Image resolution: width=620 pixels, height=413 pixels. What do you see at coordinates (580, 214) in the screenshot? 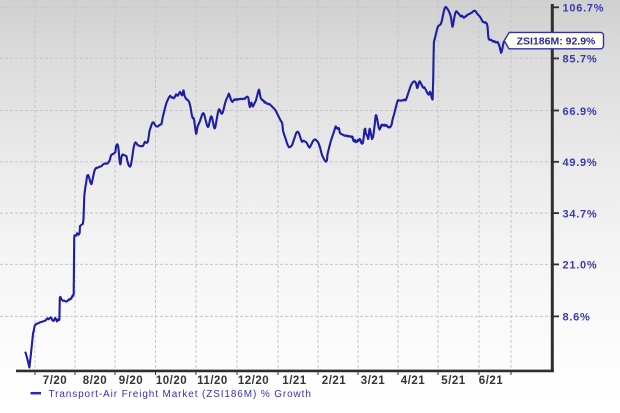
I see `svg-text: 34.7%` at bounding box center [580, 214].